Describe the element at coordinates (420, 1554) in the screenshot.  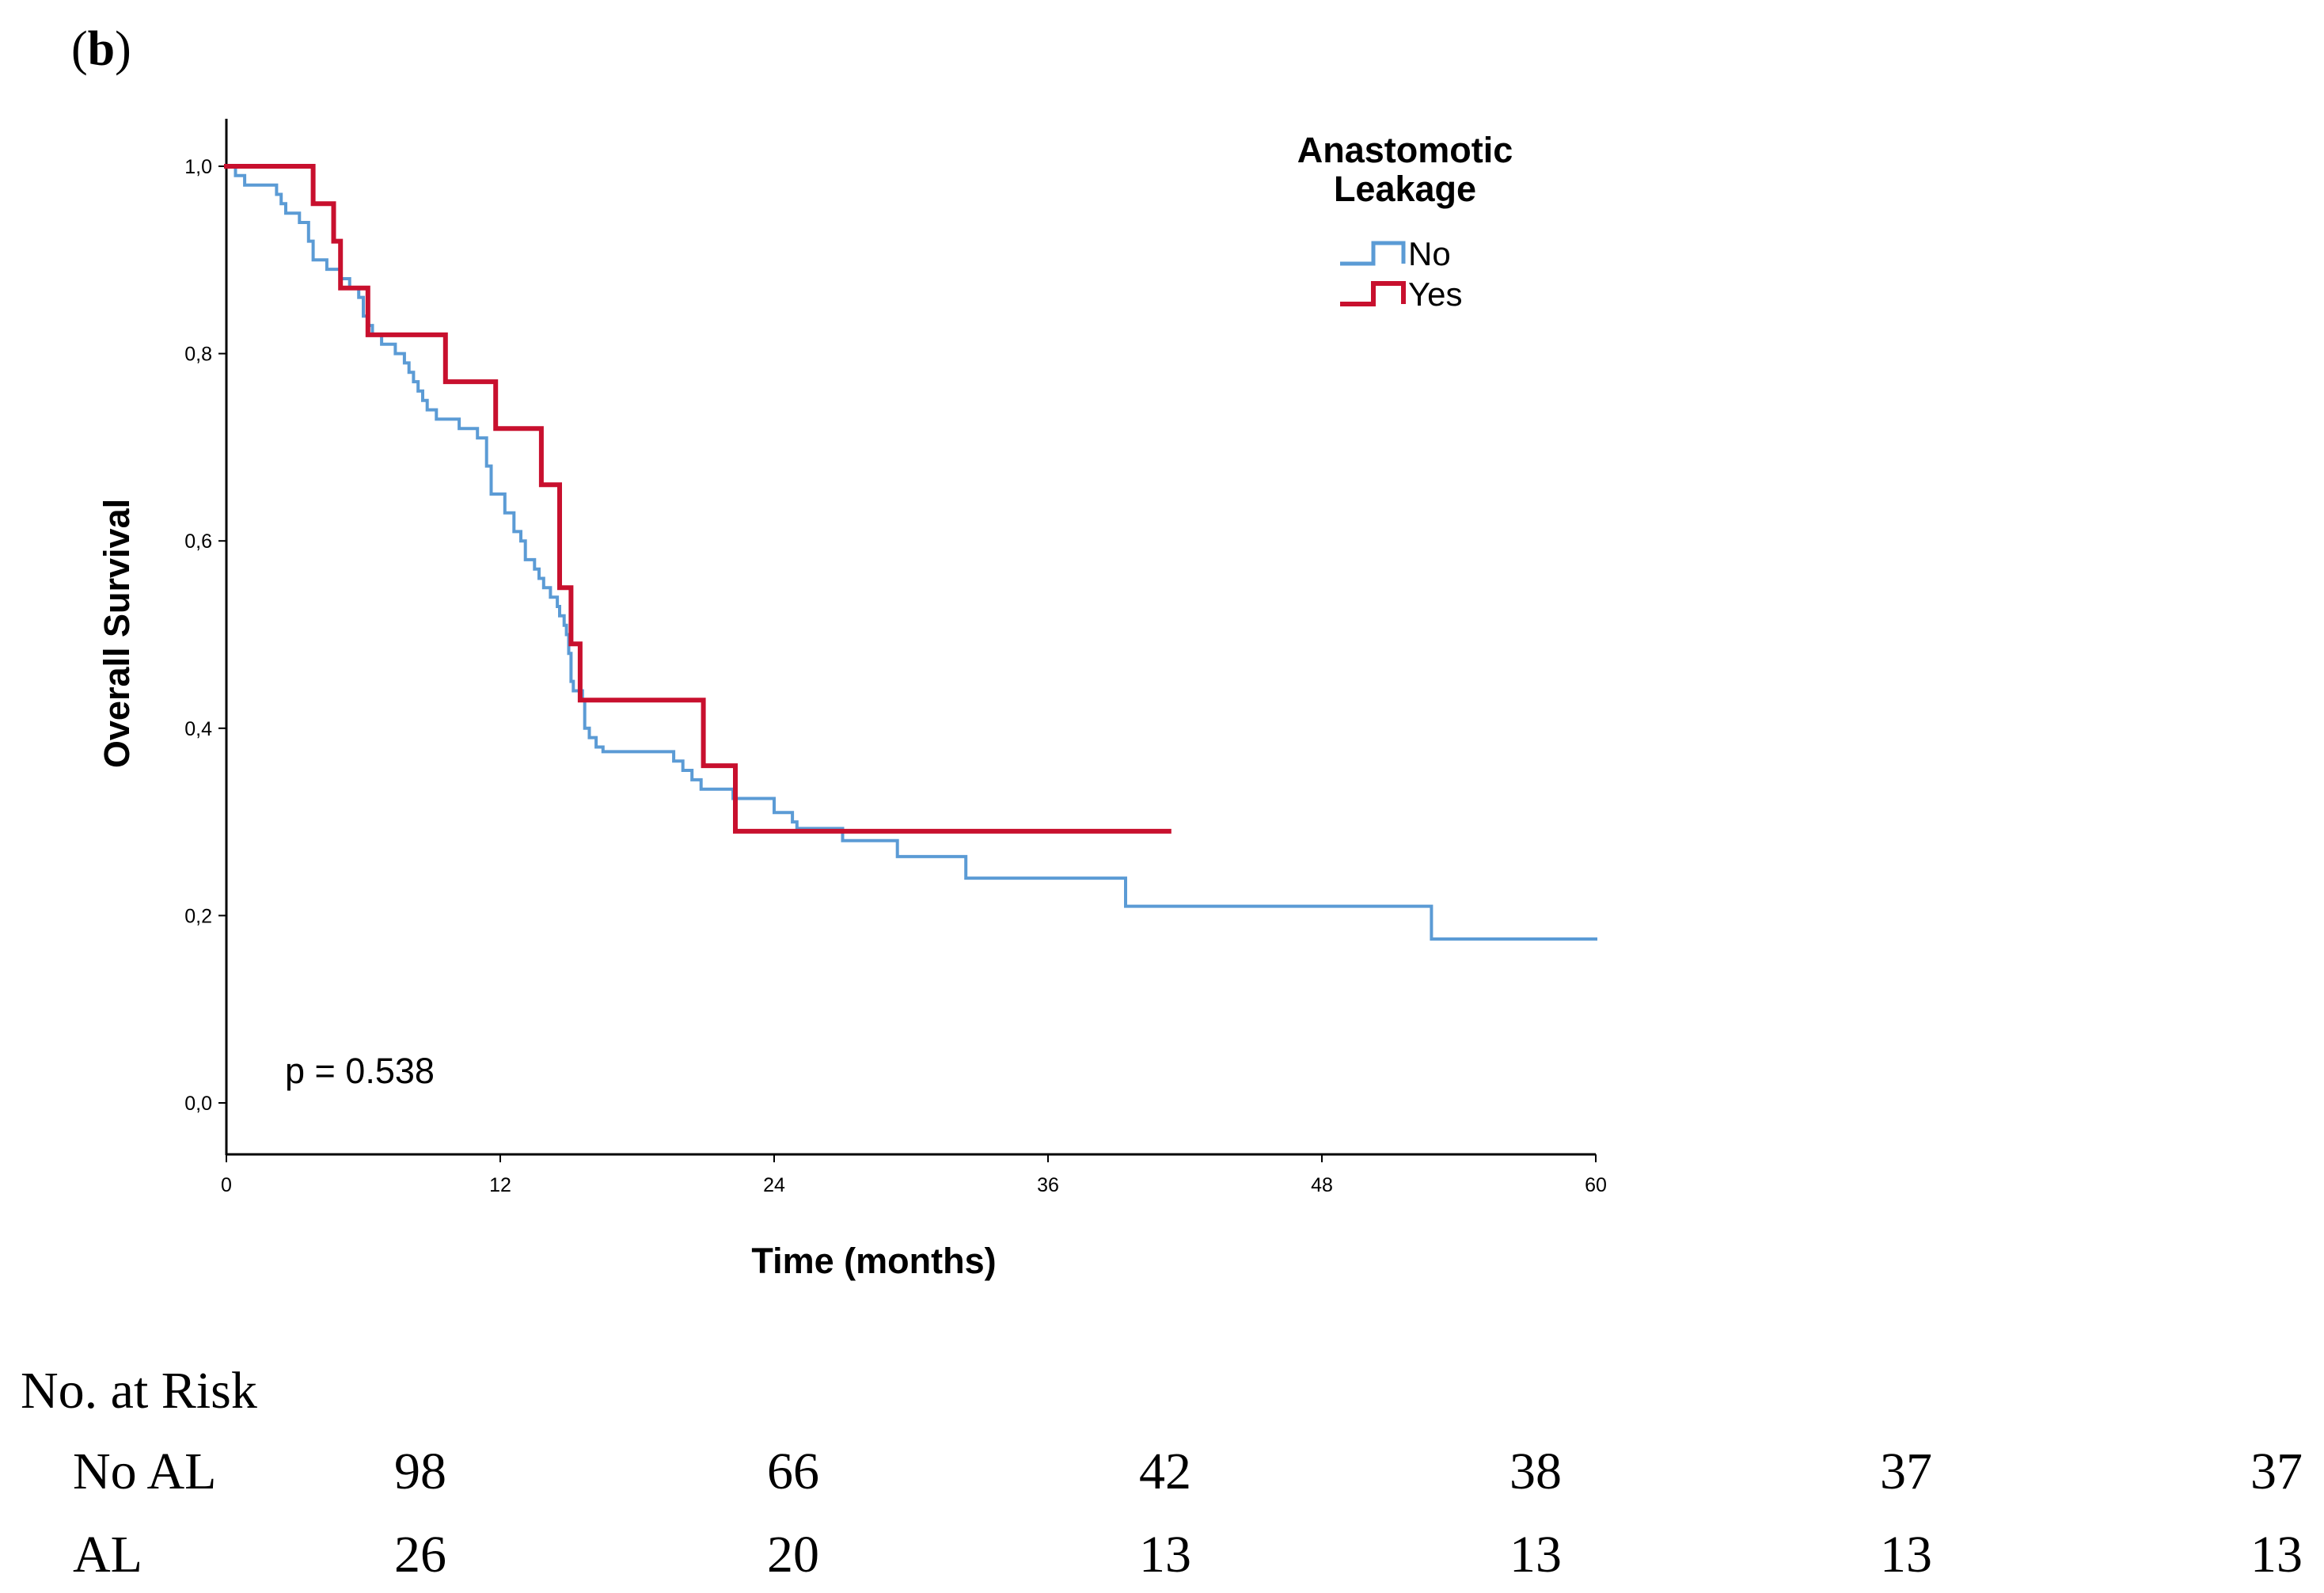
I see `risk-cell: 26` at that location.